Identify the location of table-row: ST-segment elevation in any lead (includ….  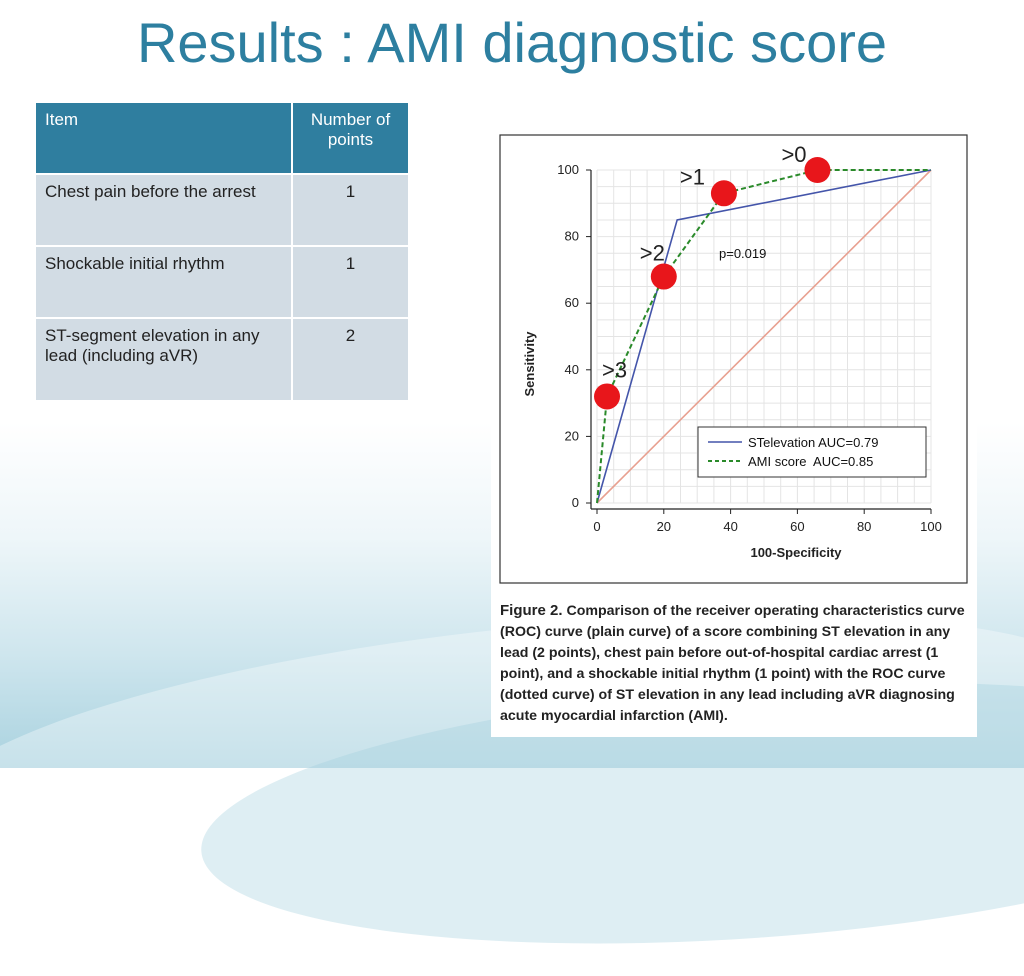
(222, 359).